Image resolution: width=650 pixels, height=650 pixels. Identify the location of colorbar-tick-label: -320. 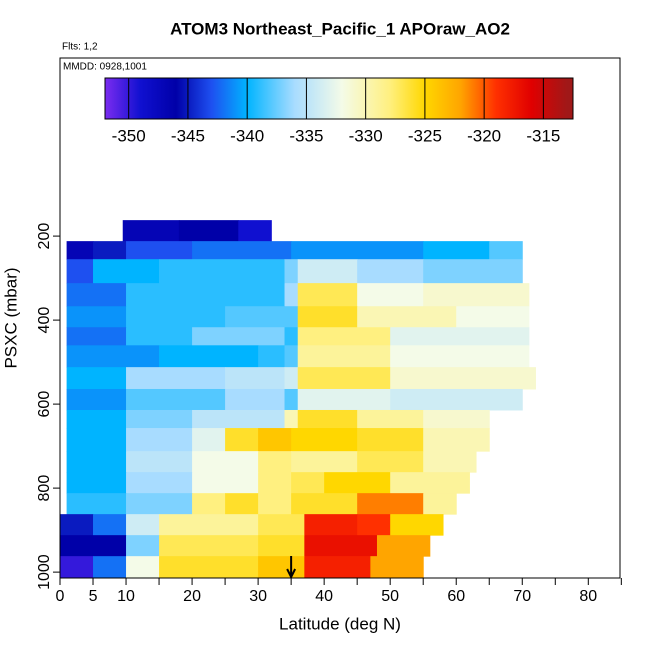
(484, 135).